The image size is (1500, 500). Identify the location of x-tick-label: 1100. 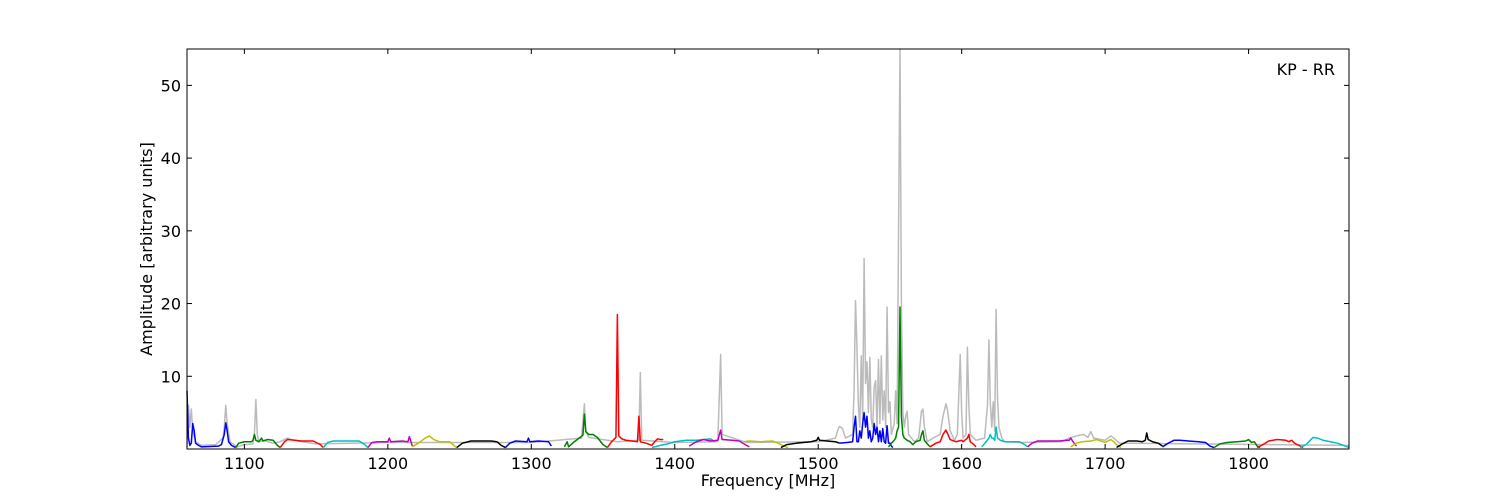
(244, 463).